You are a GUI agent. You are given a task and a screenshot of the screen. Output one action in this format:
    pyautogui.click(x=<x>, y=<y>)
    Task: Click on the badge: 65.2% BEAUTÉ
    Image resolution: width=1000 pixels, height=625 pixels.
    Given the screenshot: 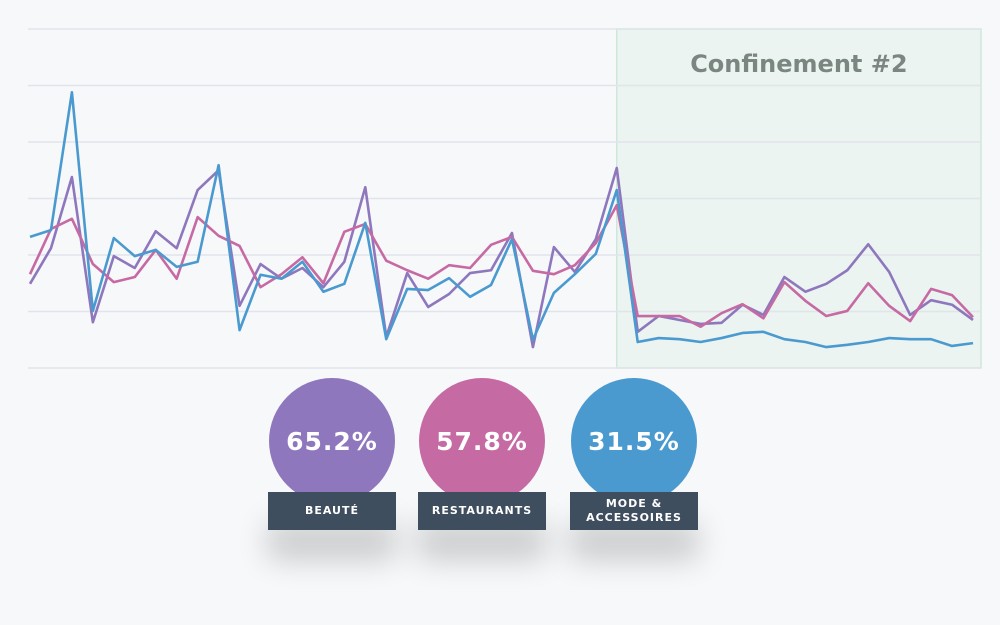 What is the action you would take?
    pyautogui.click(x=332, y=454)
    